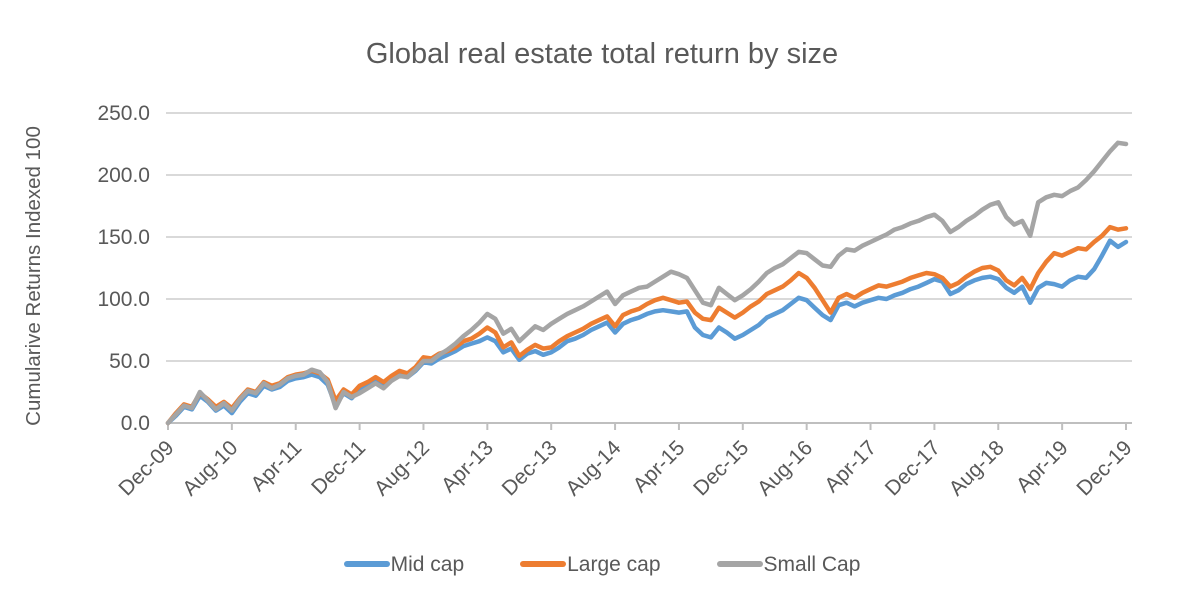 This screenshot has height=616, width=1204. Describe the element at coordinates (210, 468) in the screenshot. I see `x-tick-label: Aug-10` at that location.